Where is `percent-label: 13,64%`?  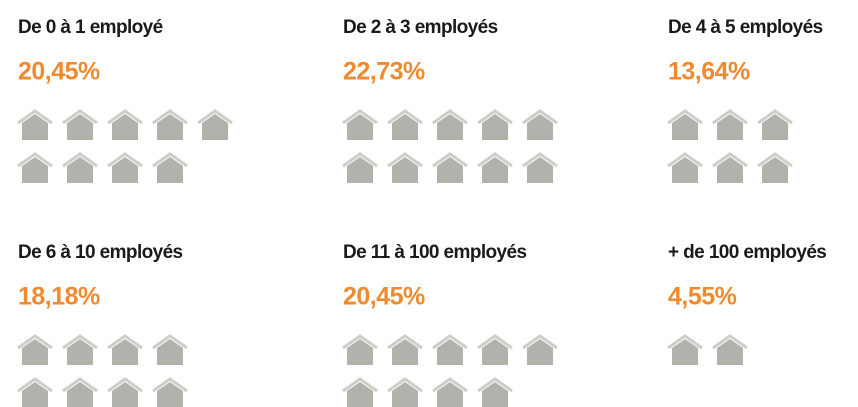 percent-label: 13,64% is located at coordinates (709, 72).